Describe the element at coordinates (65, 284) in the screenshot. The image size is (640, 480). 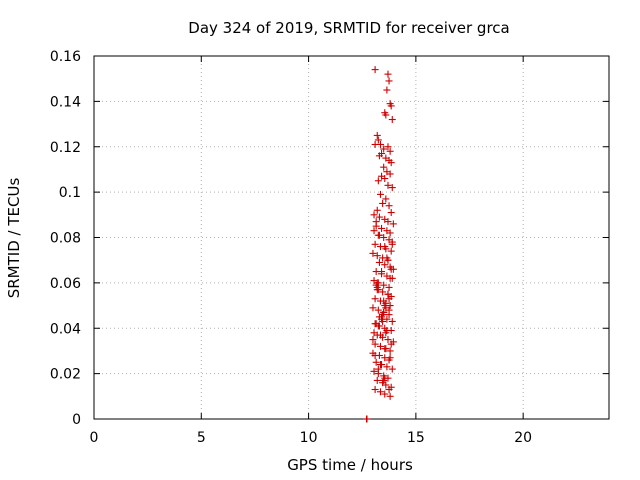
I see `y-tick-label: 0.06` at that location.